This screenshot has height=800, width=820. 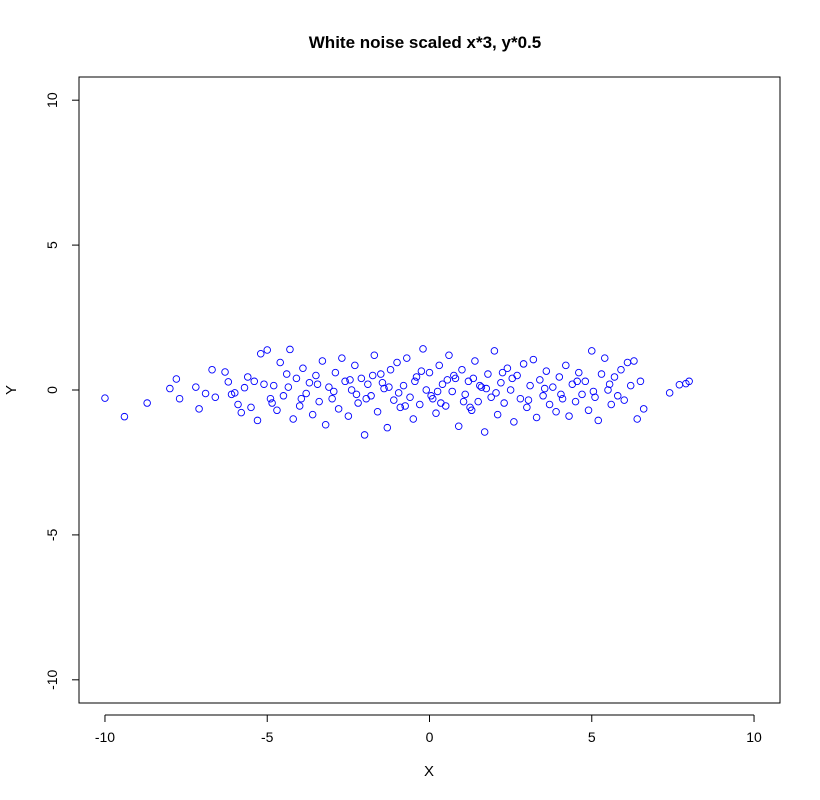 What do you see at coordinates (105, 737) in the screenshot?
I see `x-tick-label: -10` at bounding box center [105, 737].